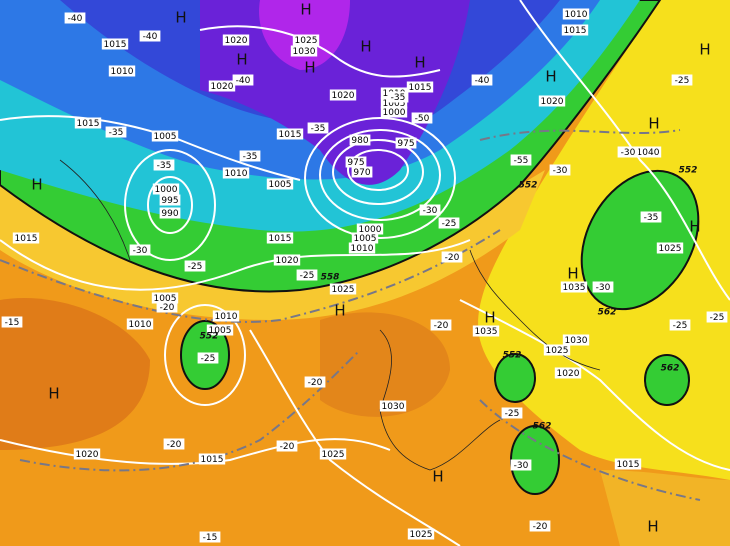 The image size is (730, 546). What do you see at coordinates (12, 323) in the screenshot?
I see `label-text: -15` at bounding box center [12, 323].